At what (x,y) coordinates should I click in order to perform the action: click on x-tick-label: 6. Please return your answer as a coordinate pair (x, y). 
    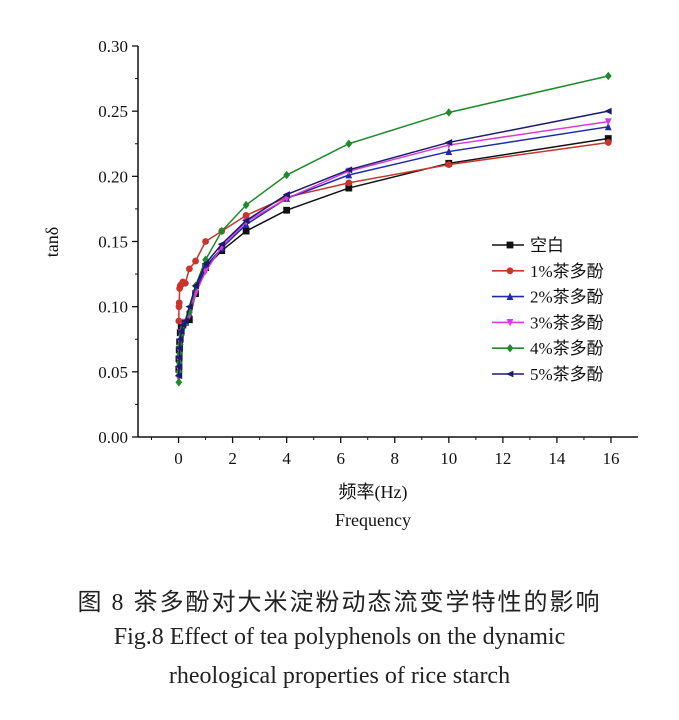
    Looking at the image, I should click on (340, 458).